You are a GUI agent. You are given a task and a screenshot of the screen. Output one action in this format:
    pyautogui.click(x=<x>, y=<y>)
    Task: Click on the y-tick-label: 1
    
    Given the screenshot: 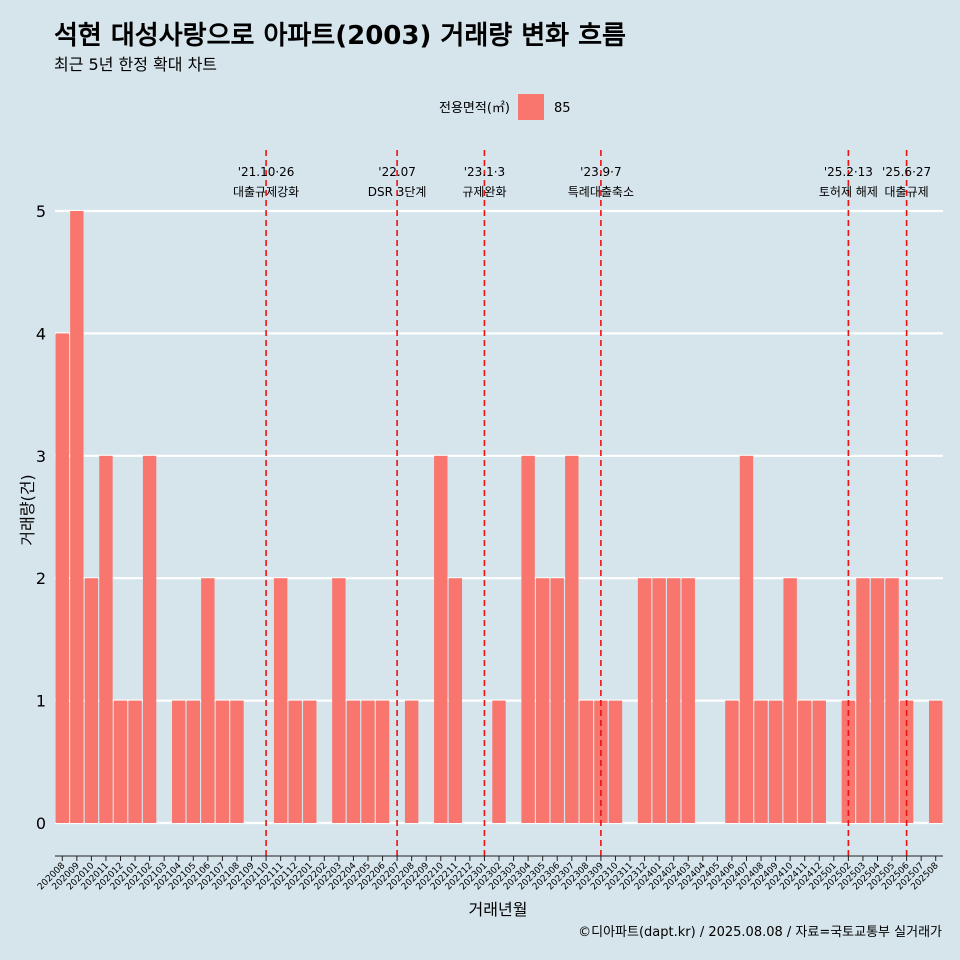 What is the action you would take?
    pyautogui.click(x=41, y=701)
    